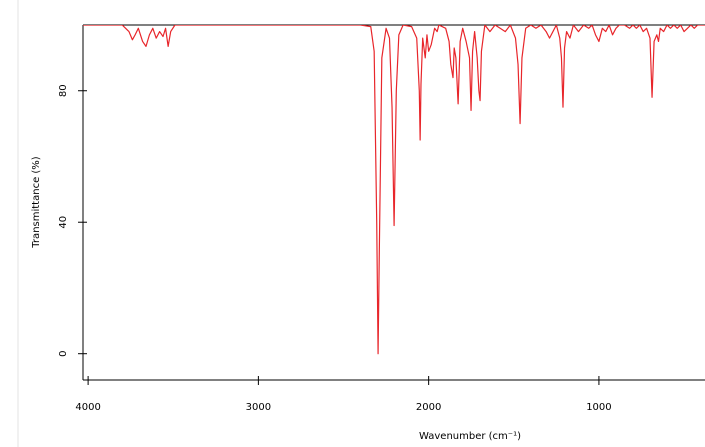 The width and height of the screenshot is (705, 447). What do you see at coordinates (258, 407) in the screenshot?
I see `x-tick-label: 3000` at bounding box center [258, 407].